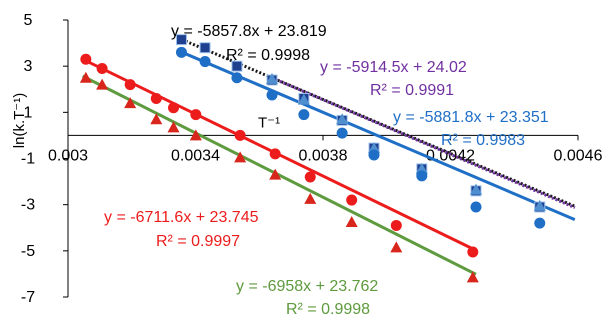  I want to click on trendline-equation: y = -6711.6x + 23.745, so click(181, 217).